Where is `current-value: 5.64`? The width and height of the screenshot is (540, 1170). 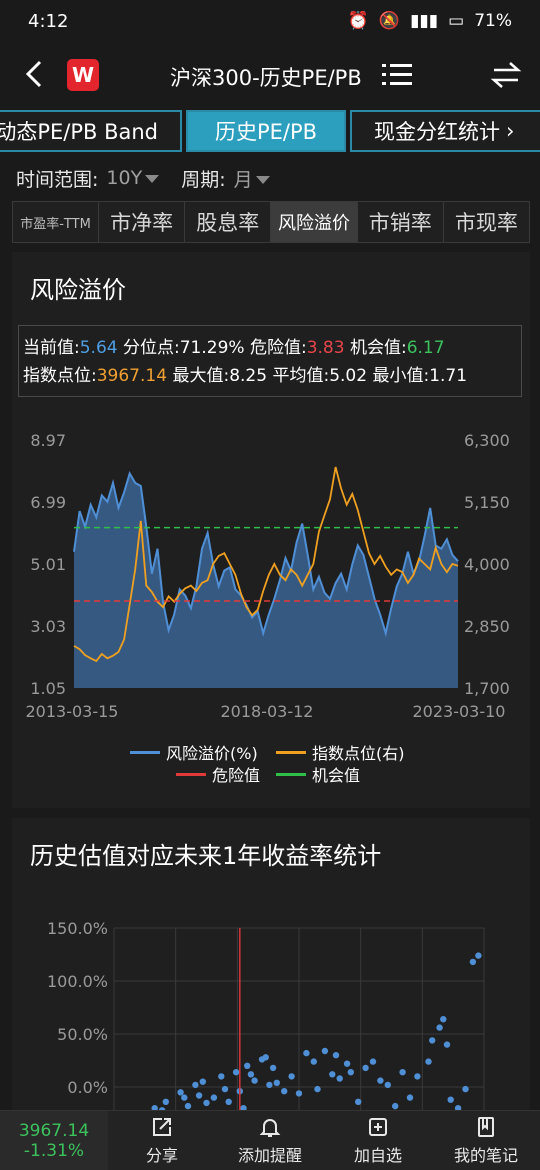
current-value: 5.64 is located at coordinates (98, 348).